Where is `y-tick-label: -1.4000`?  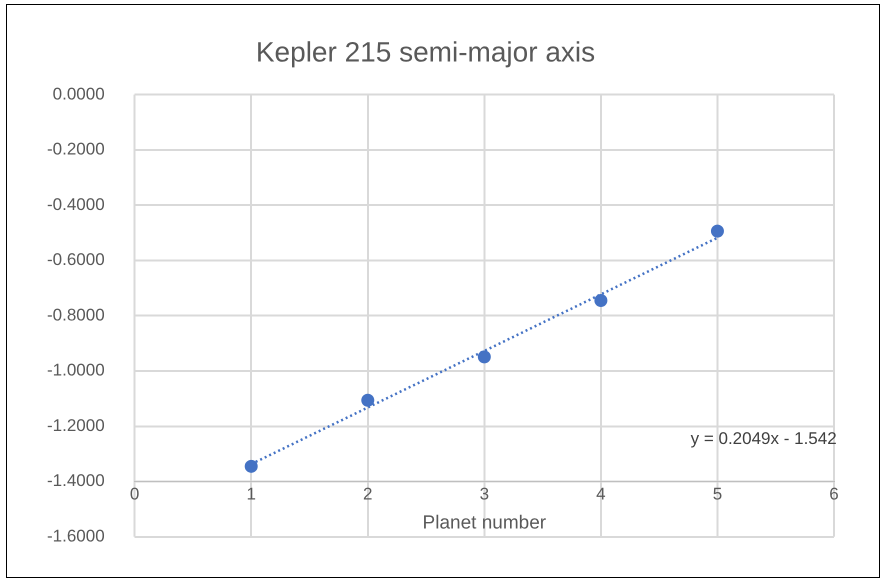
y-tick-label: -1.4000 is located at coordinates (75, 480).